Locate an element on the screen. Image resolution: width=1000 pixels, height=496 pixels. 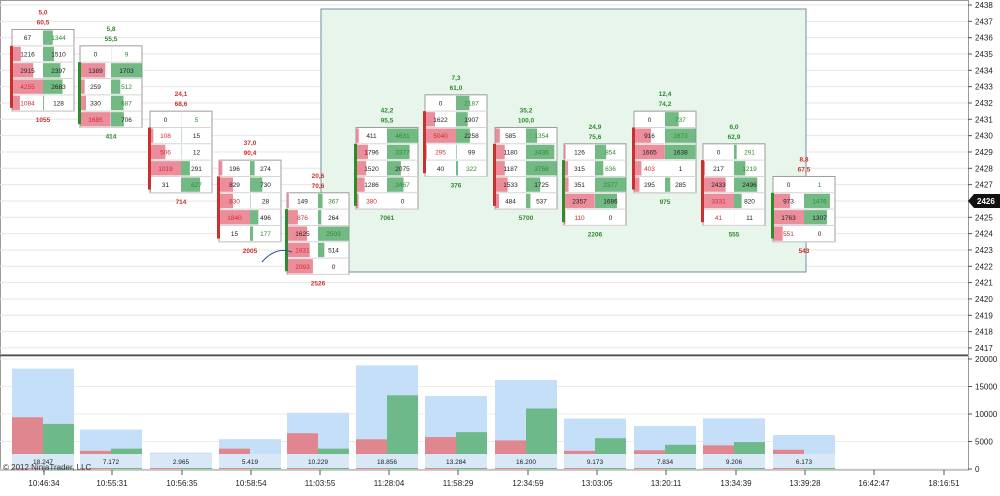
ask-volume-label: 1703 is located at coordinates (126, 71).